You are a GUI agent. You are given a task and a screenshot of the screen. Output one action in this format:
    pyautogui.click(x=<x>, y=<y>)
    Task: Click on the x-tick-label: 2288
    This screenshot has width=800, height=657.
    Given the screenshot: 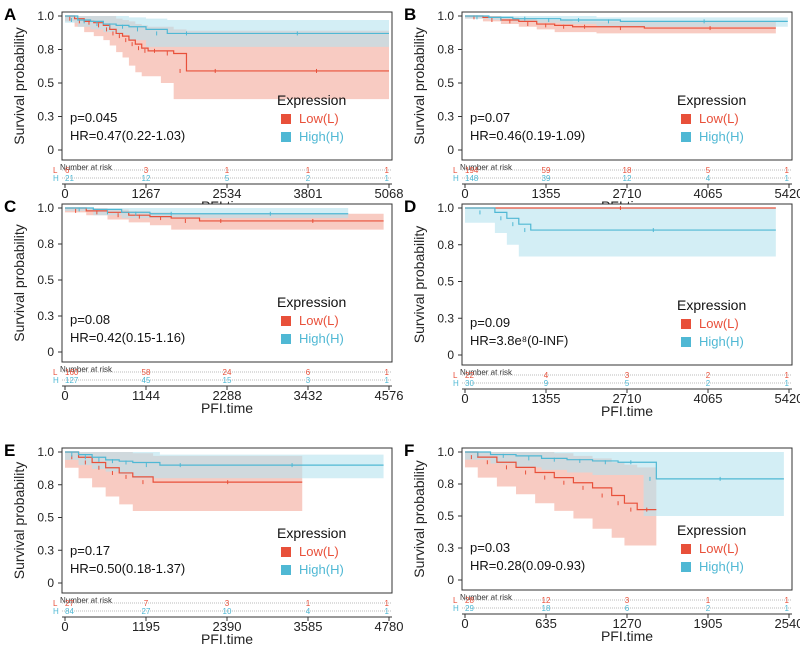 What is the action you would take?
    pyautogui.click(x=227, y=395)
    